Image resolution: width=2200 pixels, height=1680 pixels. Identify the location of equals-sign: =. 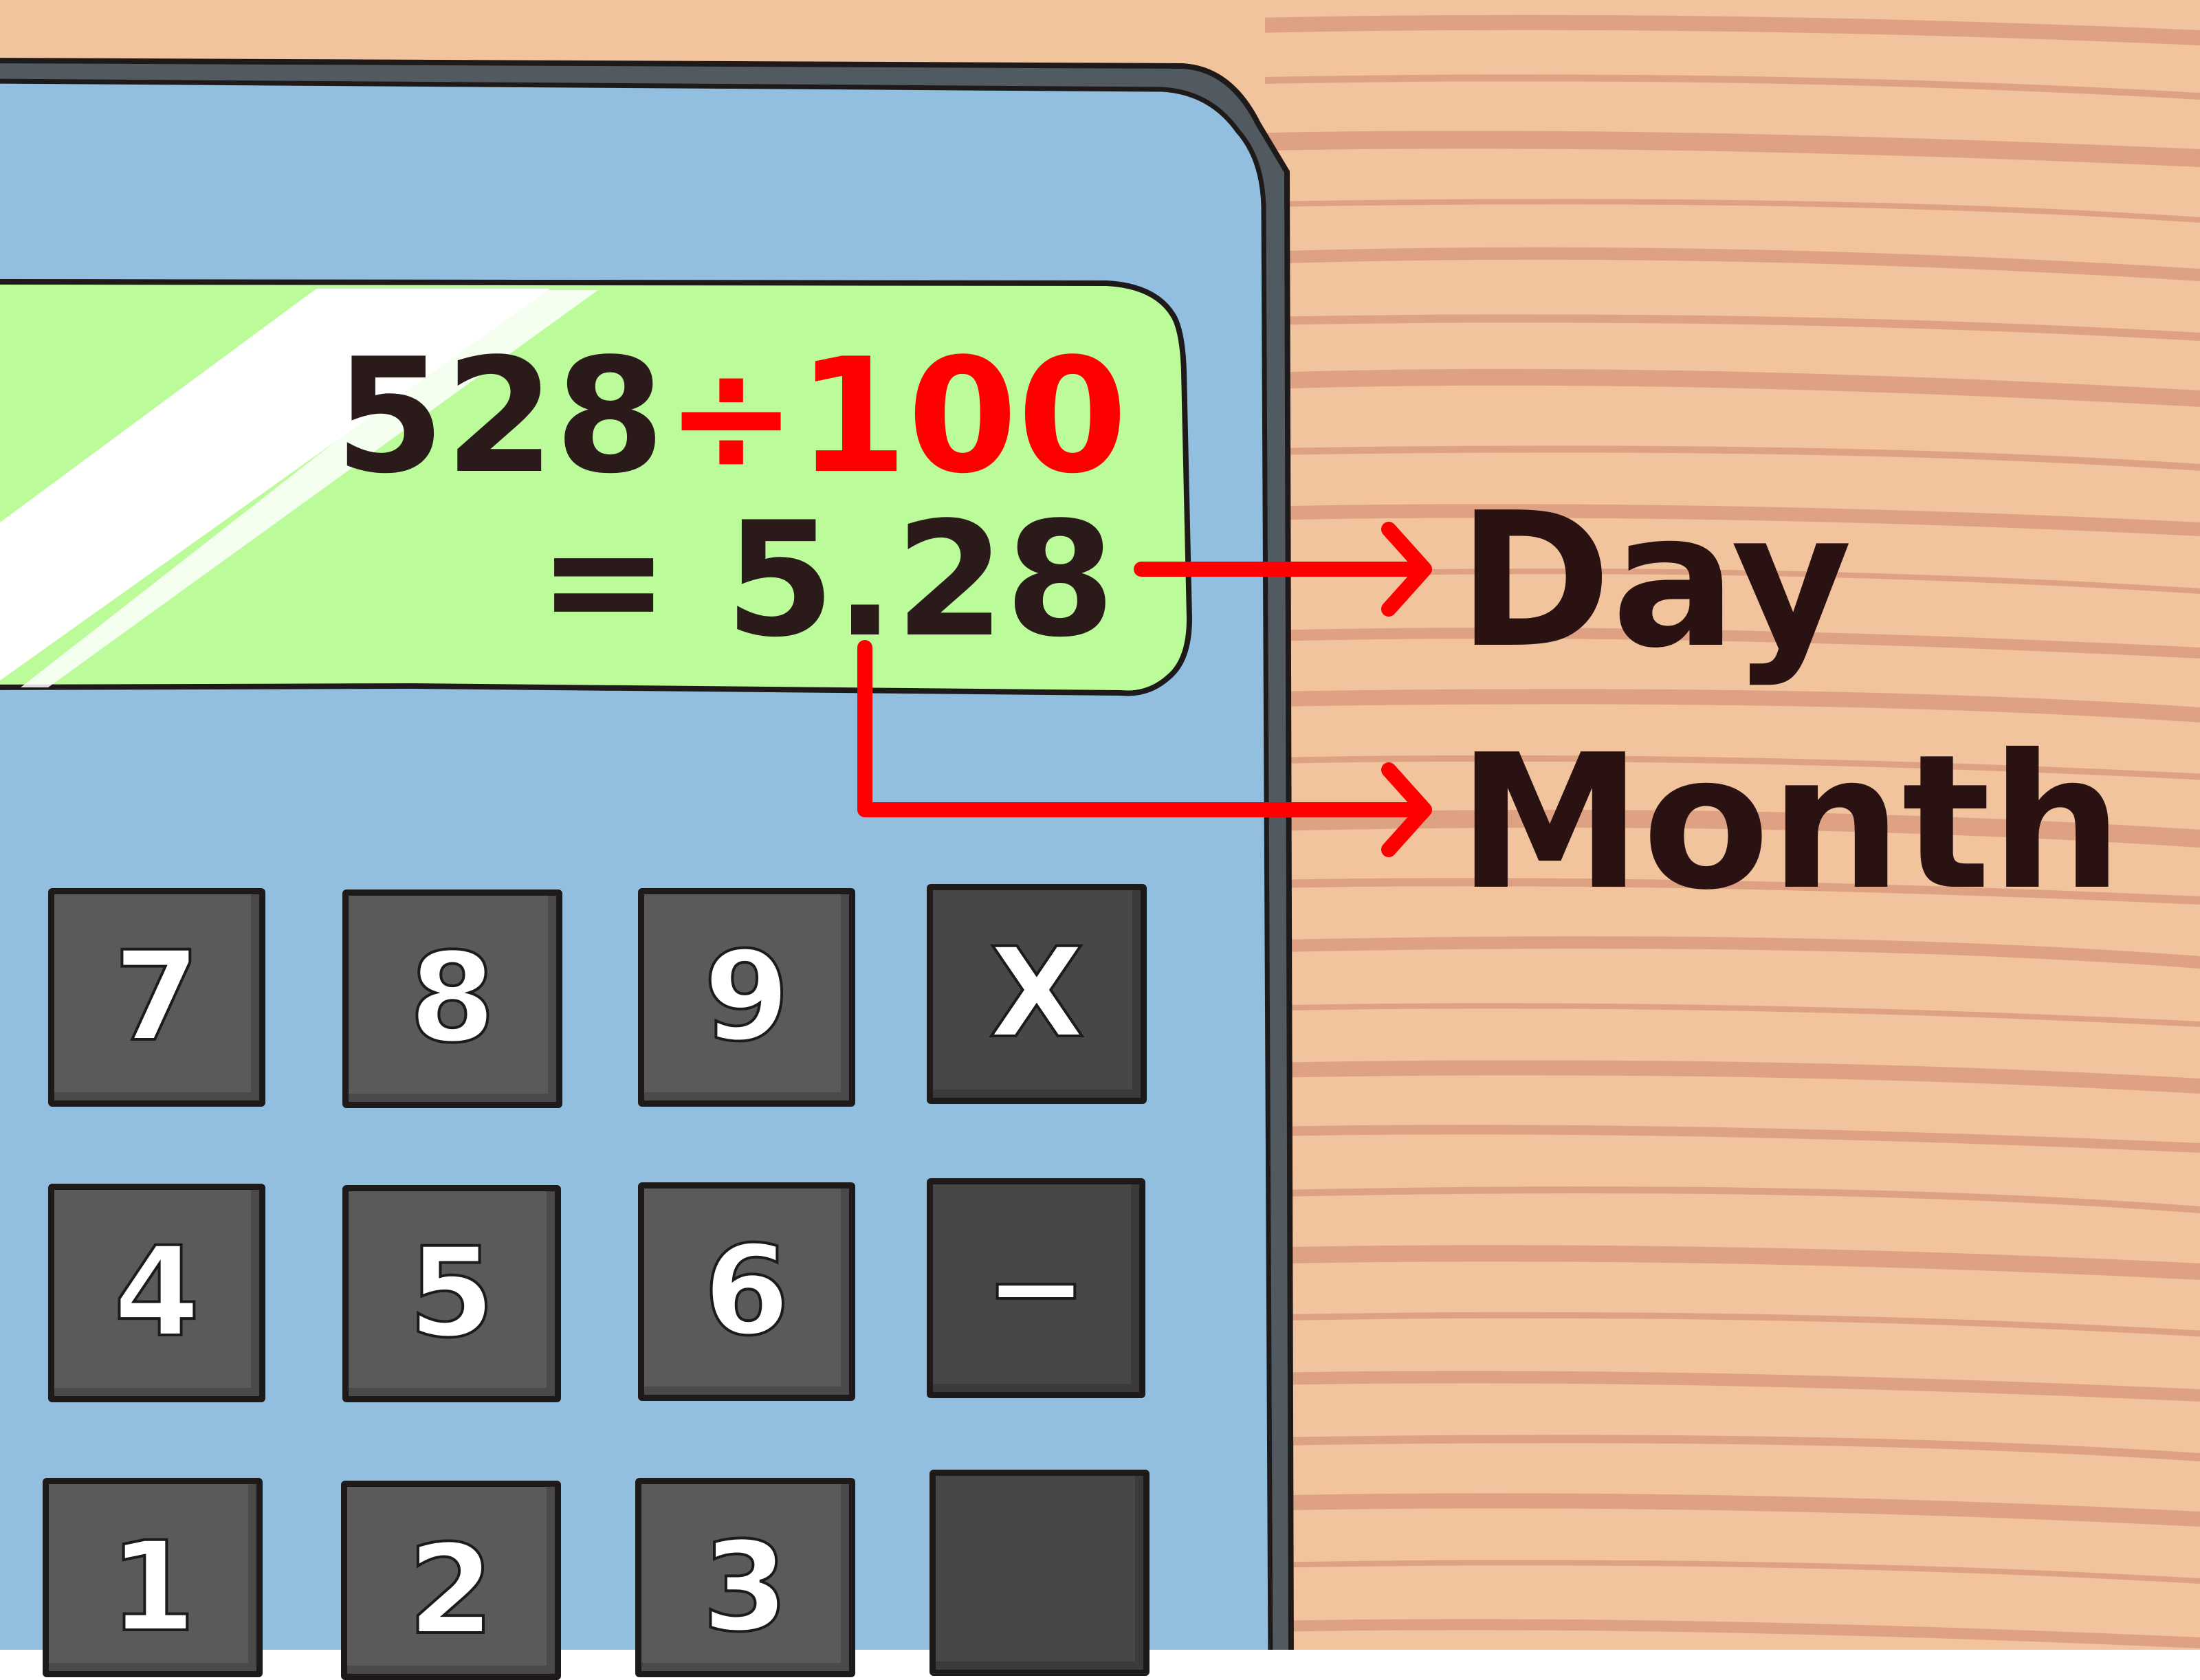
(603, 580).